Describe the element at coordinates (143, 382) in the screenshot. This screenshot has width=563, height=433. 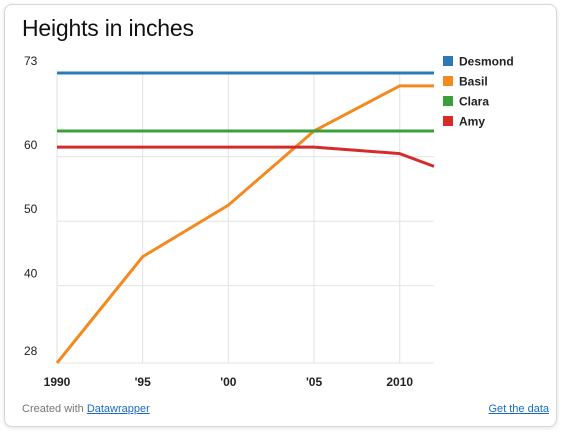
I see `x-tick-label-1995: '95` at that location.